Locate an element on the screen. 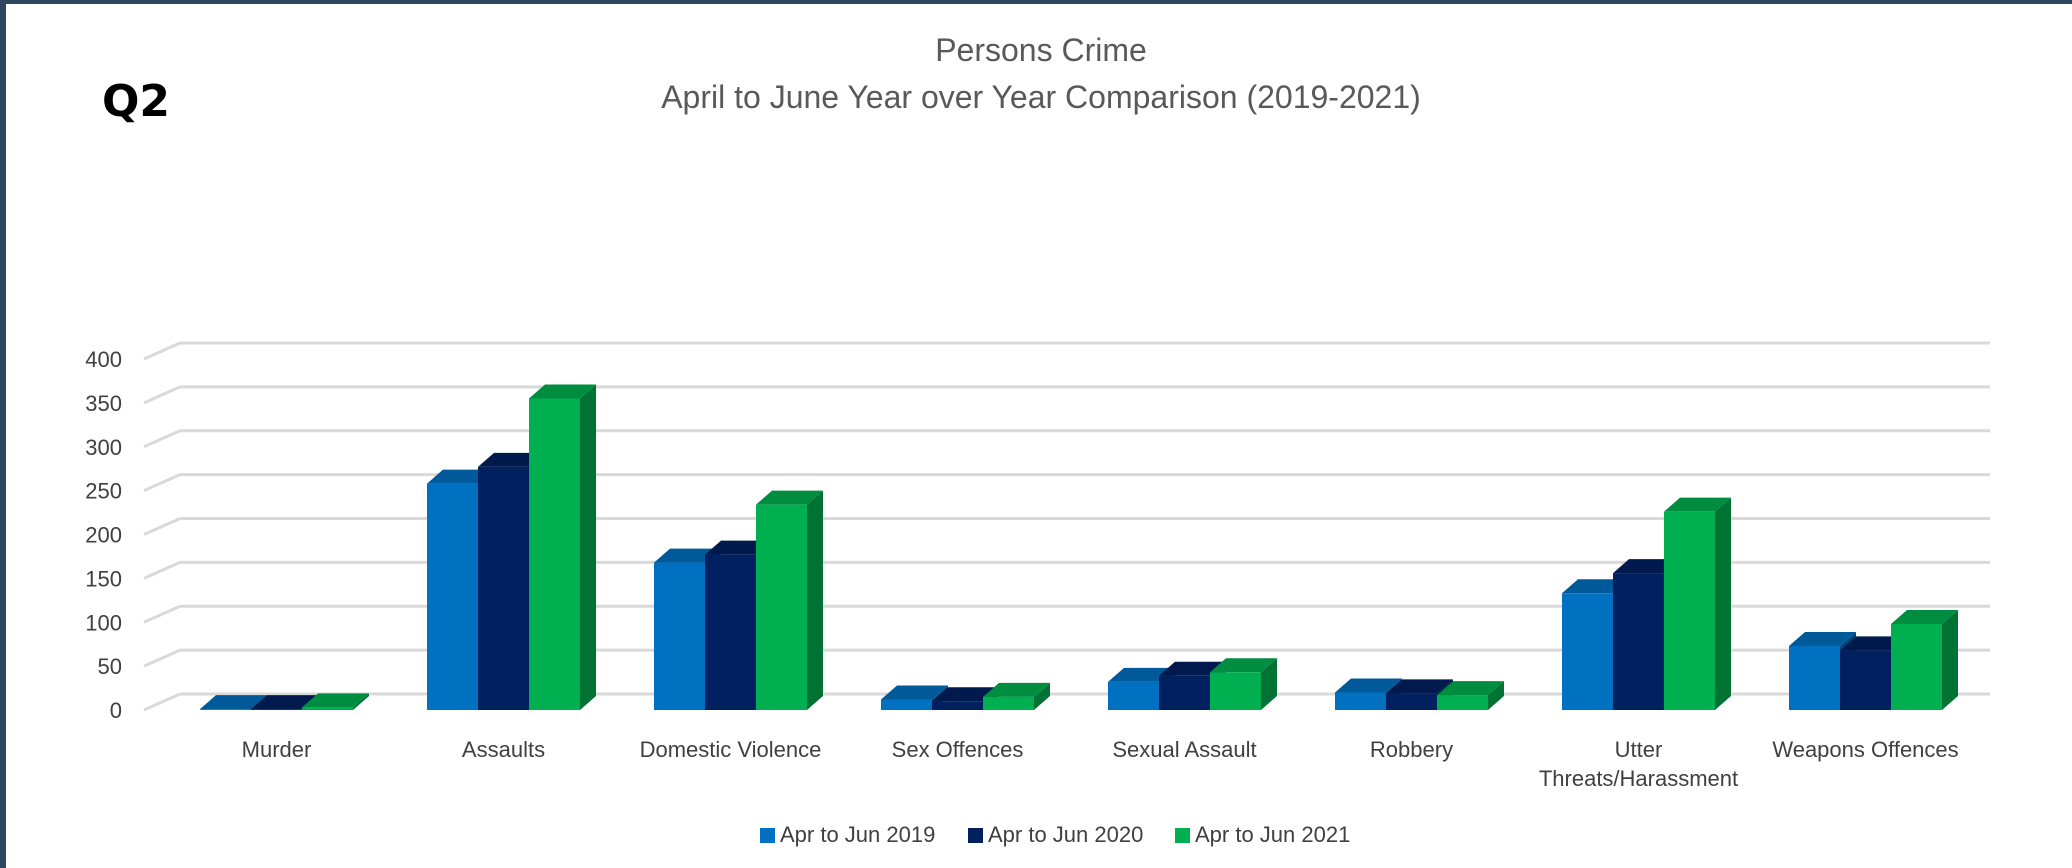 This screenshot has width=2072, height=868. y-axis-ticks: 0 50 100 150 200 250 300 350 400 is located at coordinates (103, 535).